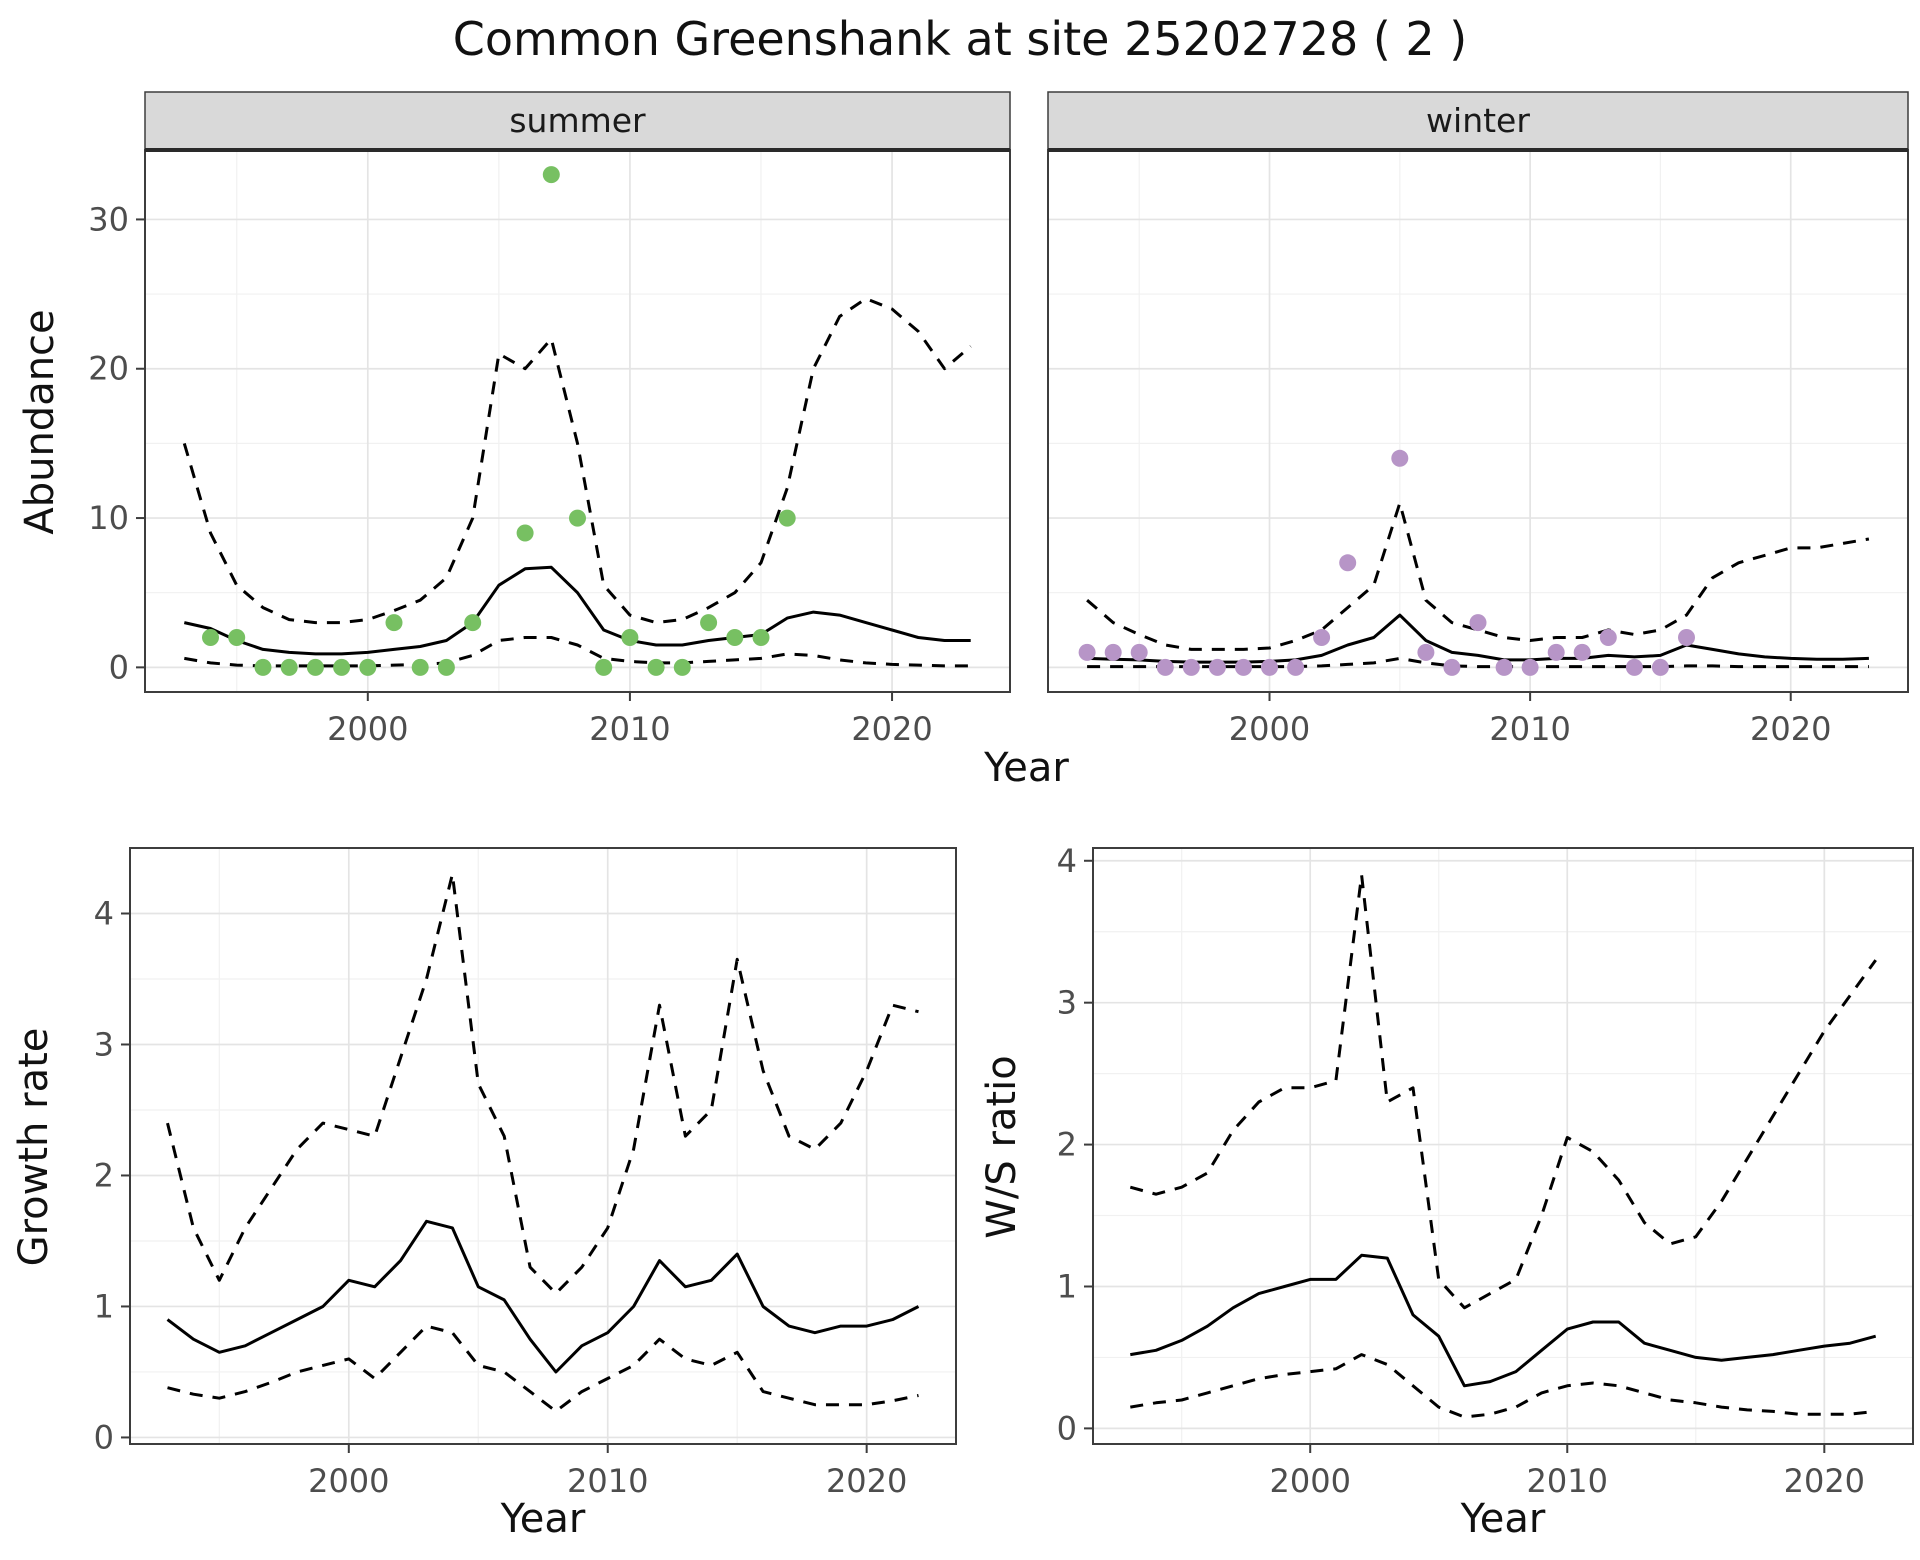 This screenshot has width=1920, height=1560. Describe the element at coordinates (108, 219) in the screenshot. I see `y-tick-label: 30` at that location.